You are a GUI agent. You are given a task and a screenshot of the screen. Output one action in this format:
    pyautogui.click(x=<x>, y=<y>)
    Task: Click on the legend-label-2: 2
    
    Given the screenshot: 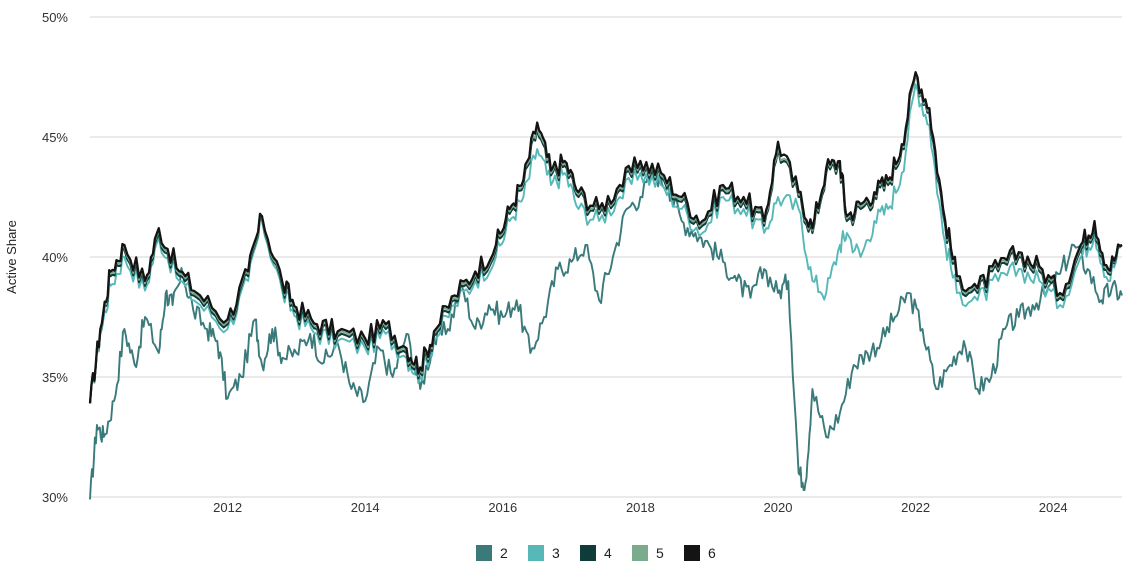 What is the action you would take?
    pyautogui.click(x=504, y=553)
    